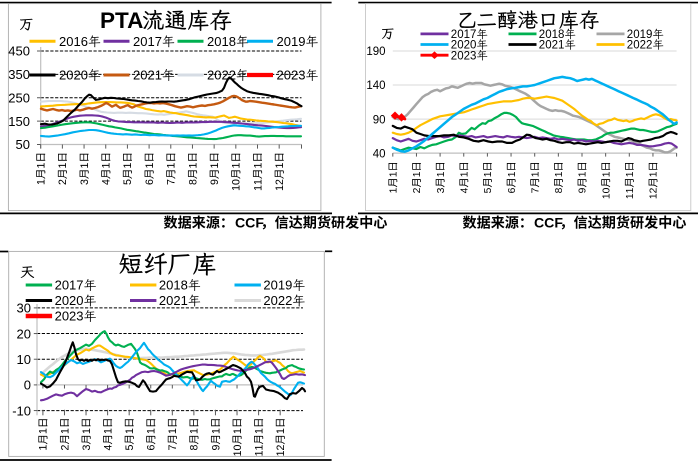 This screenshot has height=462, width=698. I want to click on svg-text: 40, so click(379, 154).